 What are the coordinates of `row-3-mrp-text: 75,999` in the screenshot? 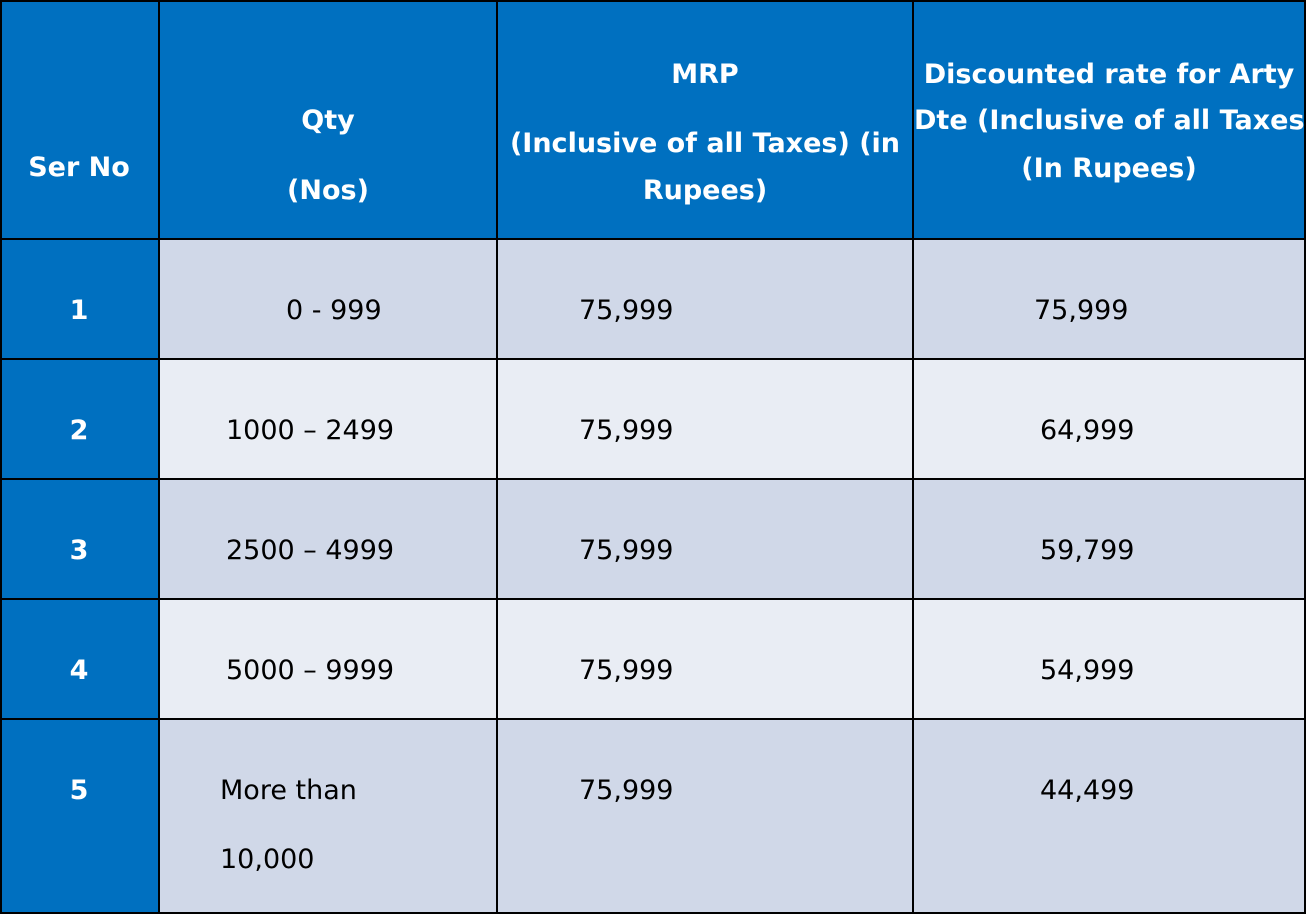 It's located at (626, 550).